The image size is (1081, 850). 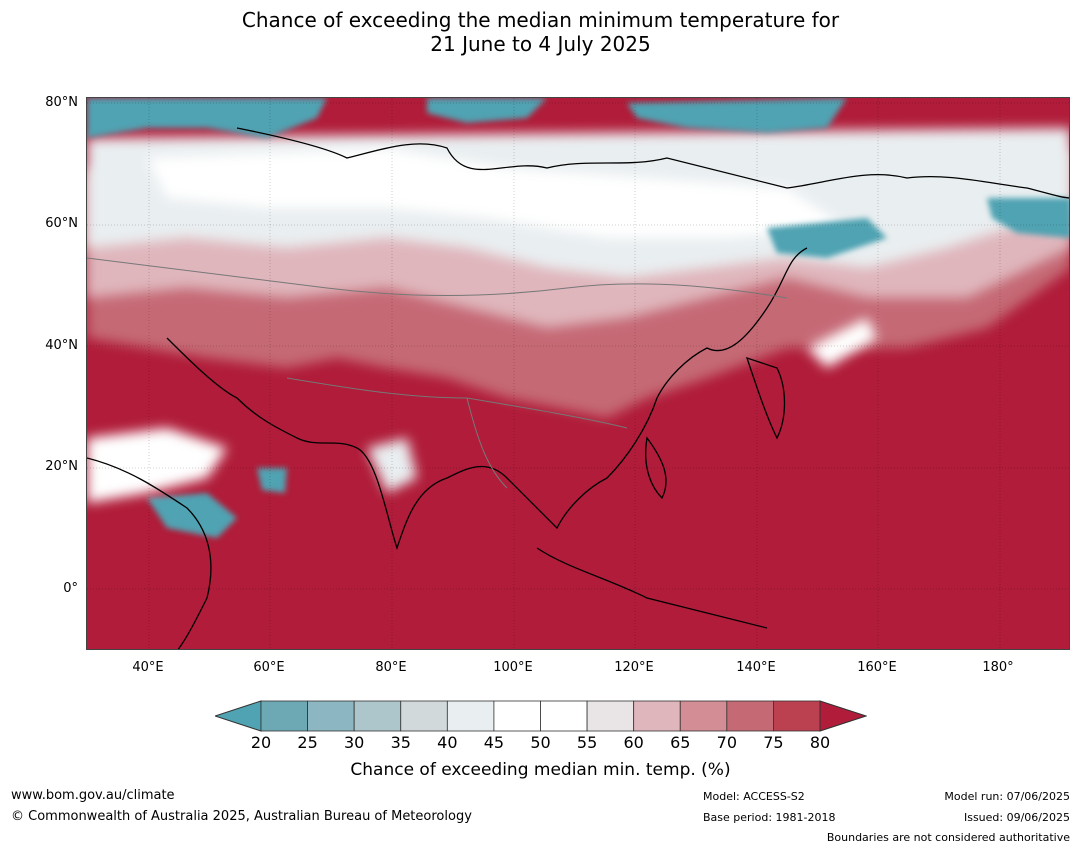 What do you see at coordinates (392, 465) in the screenshot?
I see `neutral-region-india` at bounding box center [392, 465].